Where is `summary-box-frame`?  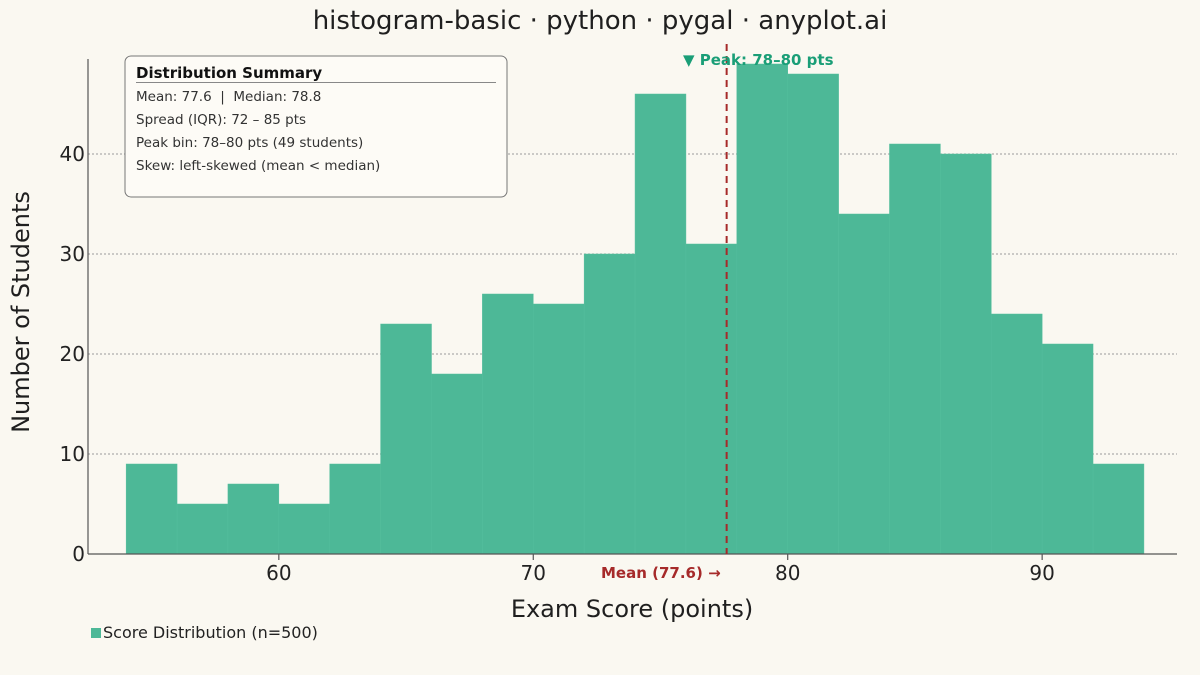 summary-box-frame is located at coordinates (316, 126).